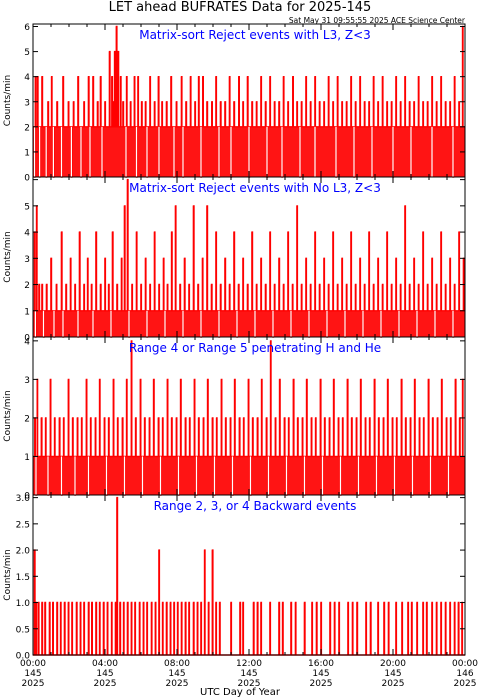  I want to click on y-tick-label: 0.5, so click(23, 630).